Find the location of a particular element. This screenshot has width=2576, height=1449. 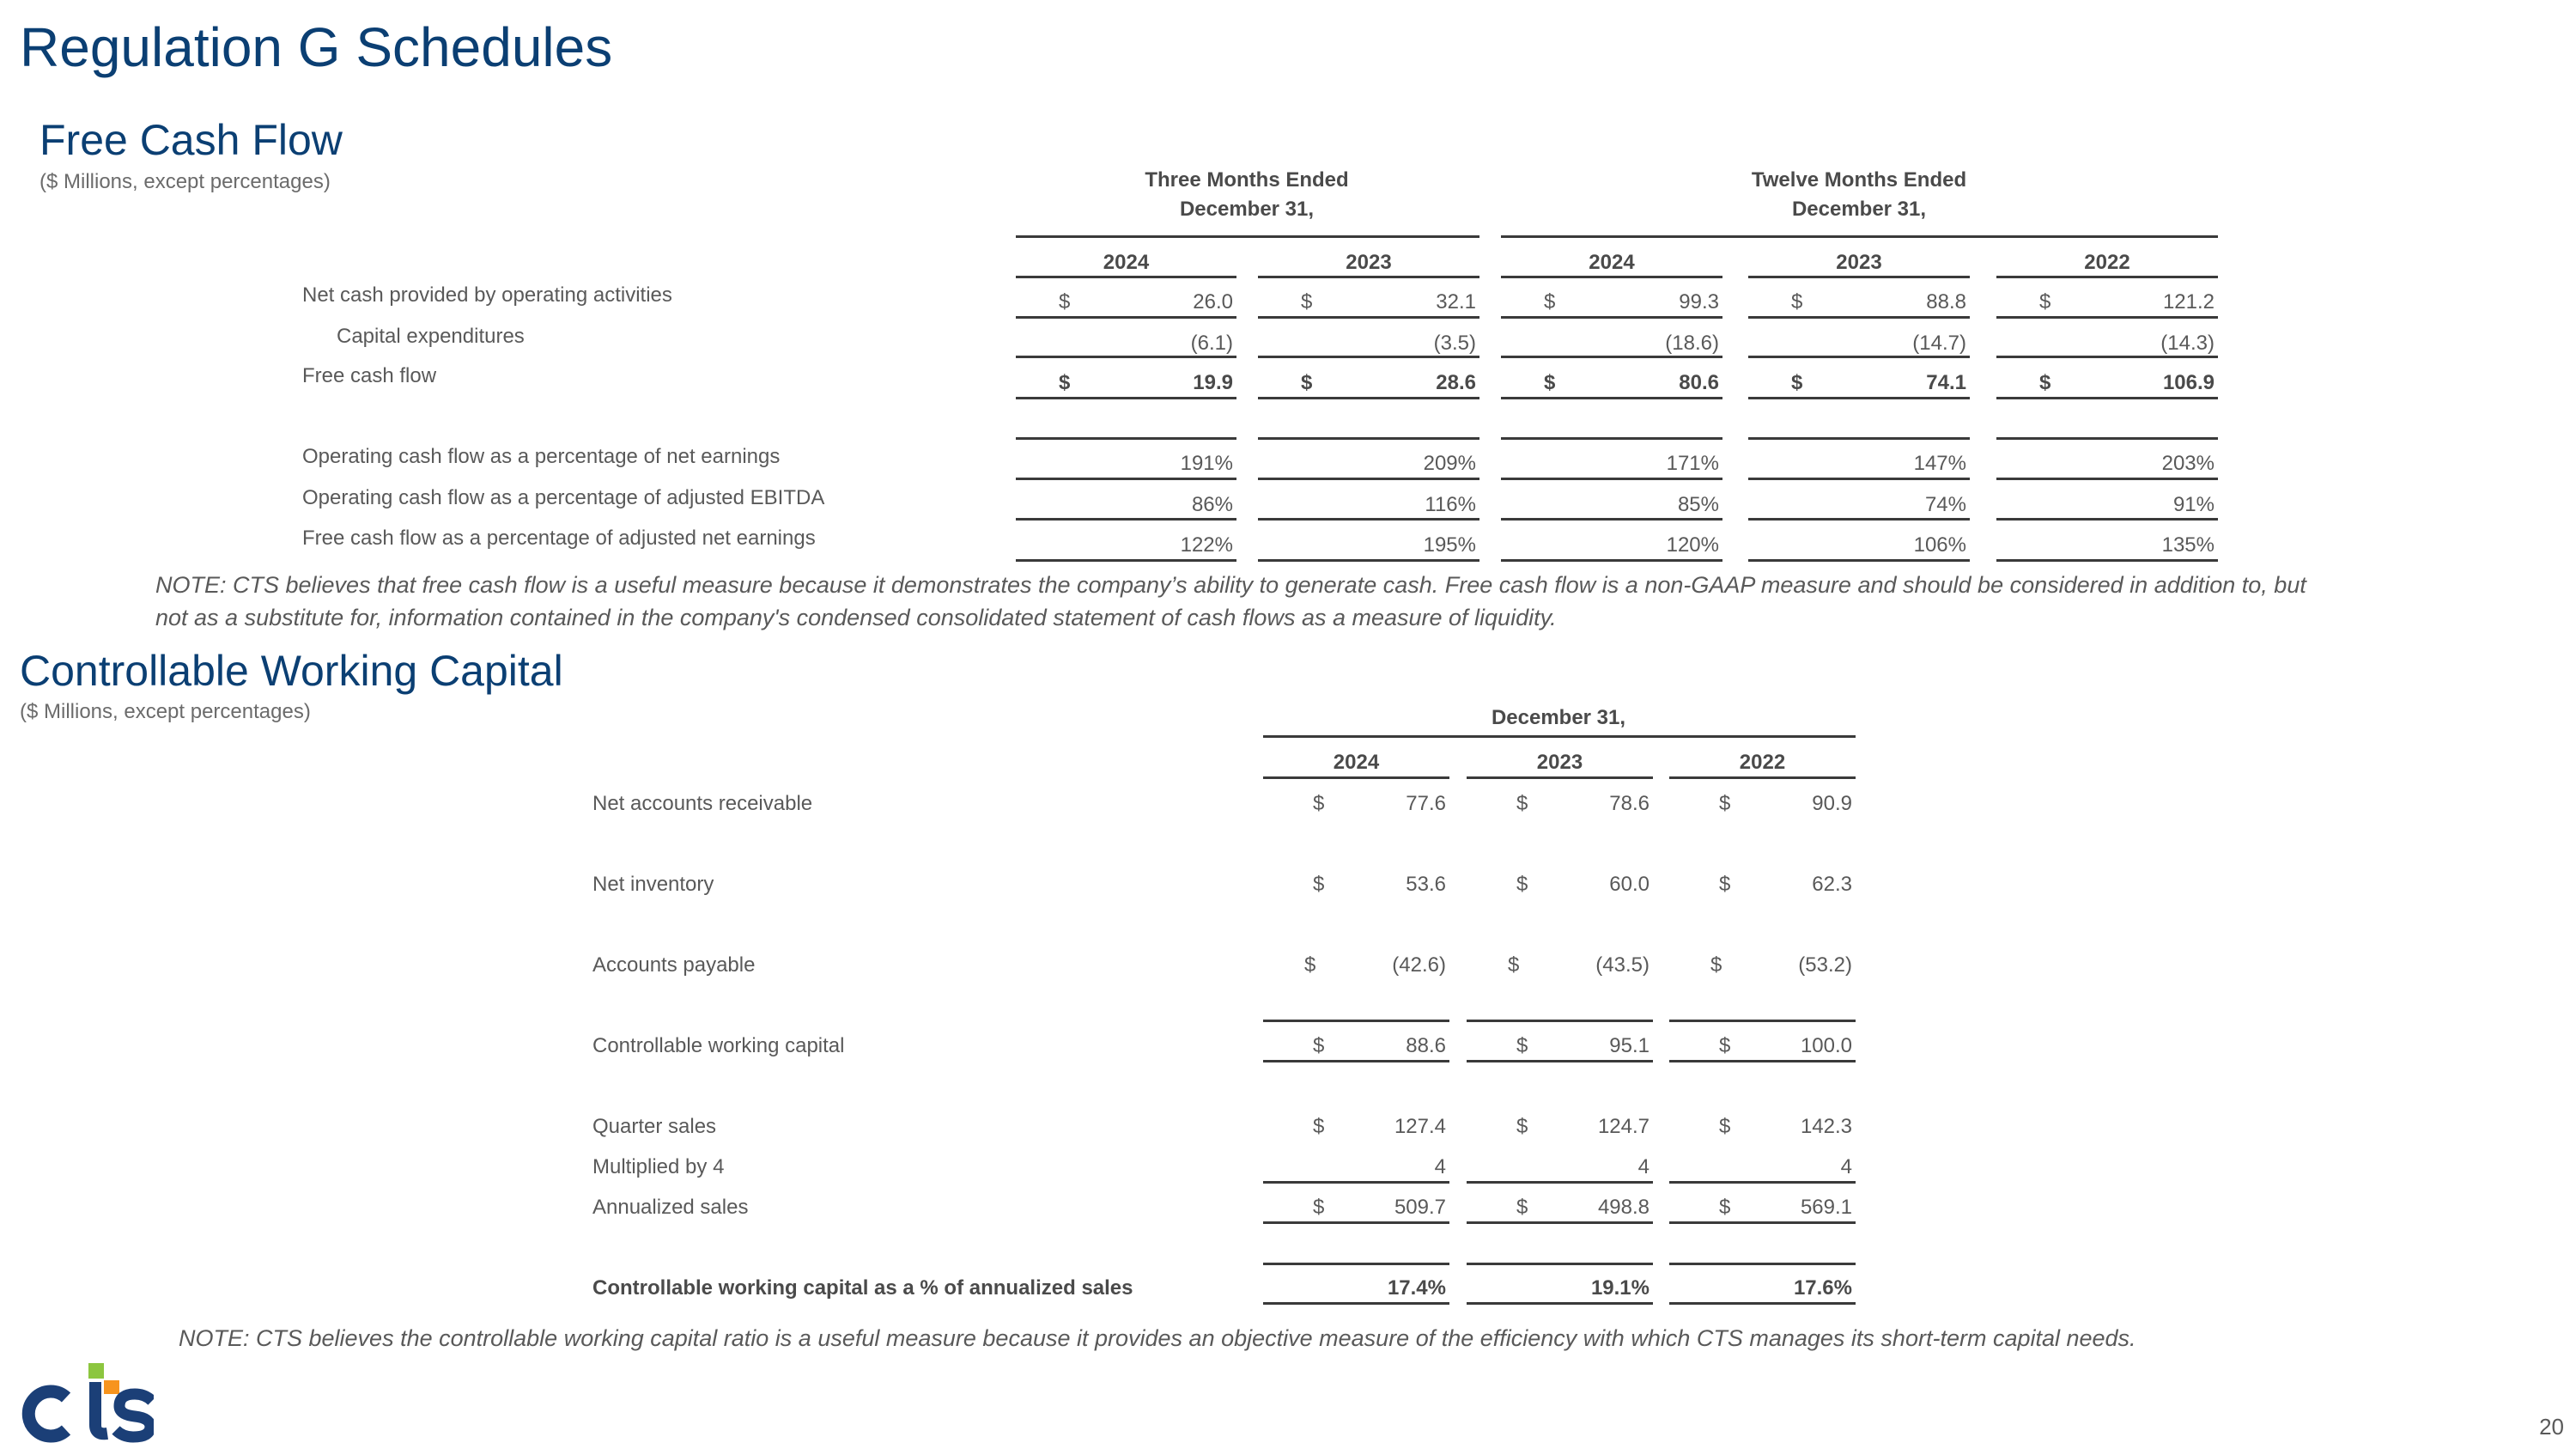

cell-value: 195% is located at coordinates (1449, 545).